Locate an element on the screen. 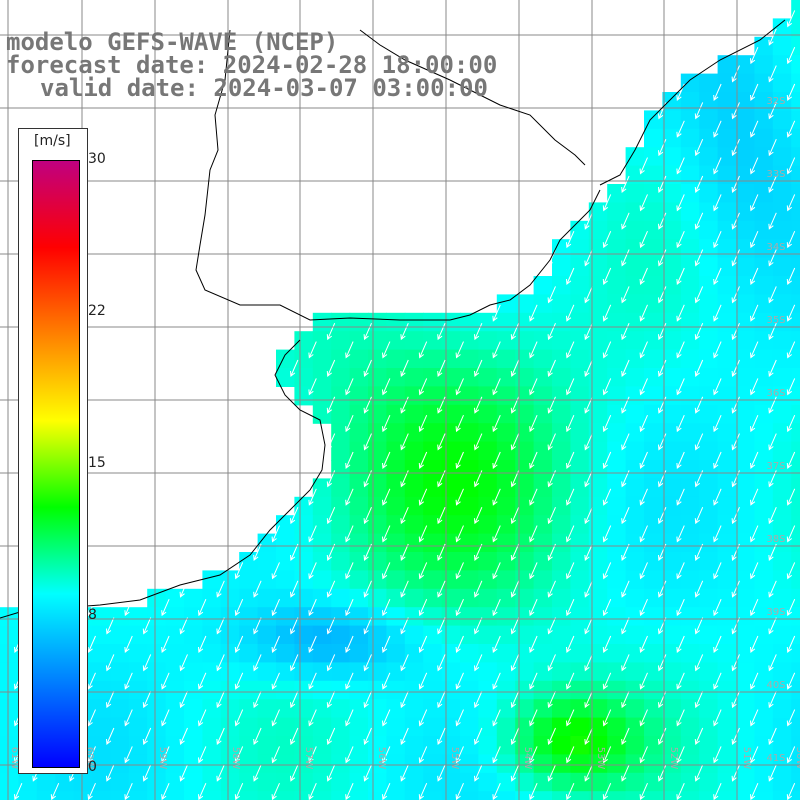  lat-label: 39S is located at coordinates (775, 612).